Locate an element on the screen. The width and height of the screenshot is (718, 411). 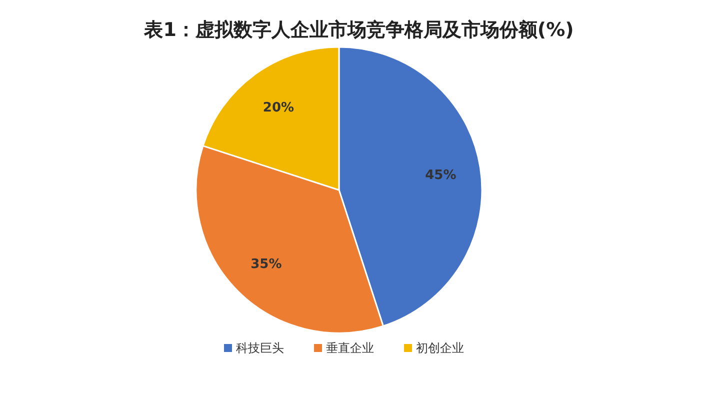
data-label: 35% is located at coordinates (266, 264).